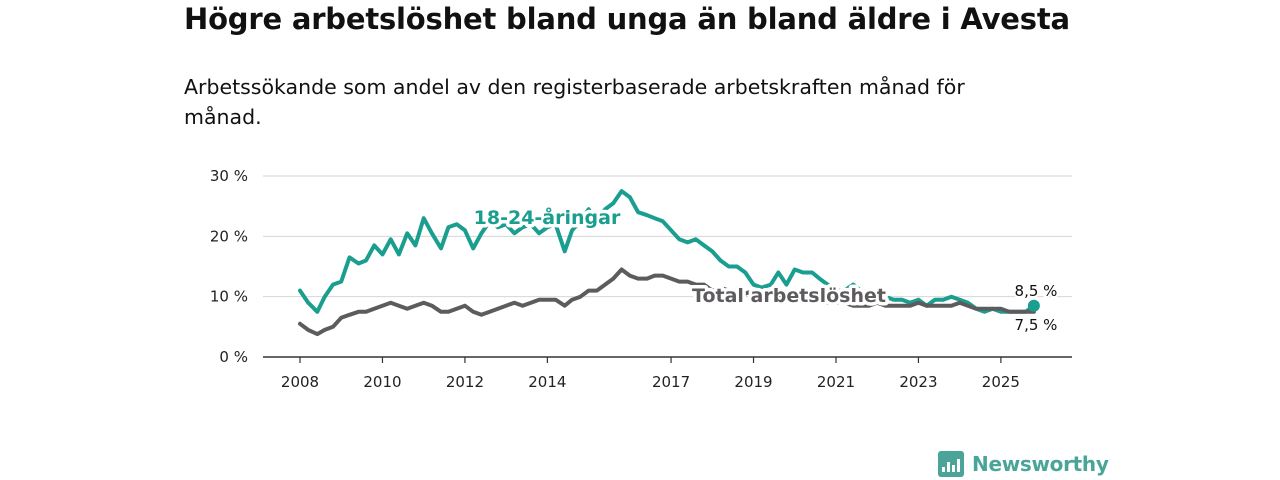 The width and height of the screenshot is (1280, 480). What do you see at coordinates (753, 382) in the screenshot?
I see `x-tick-label: 2019` at bounding box center [753, 382].